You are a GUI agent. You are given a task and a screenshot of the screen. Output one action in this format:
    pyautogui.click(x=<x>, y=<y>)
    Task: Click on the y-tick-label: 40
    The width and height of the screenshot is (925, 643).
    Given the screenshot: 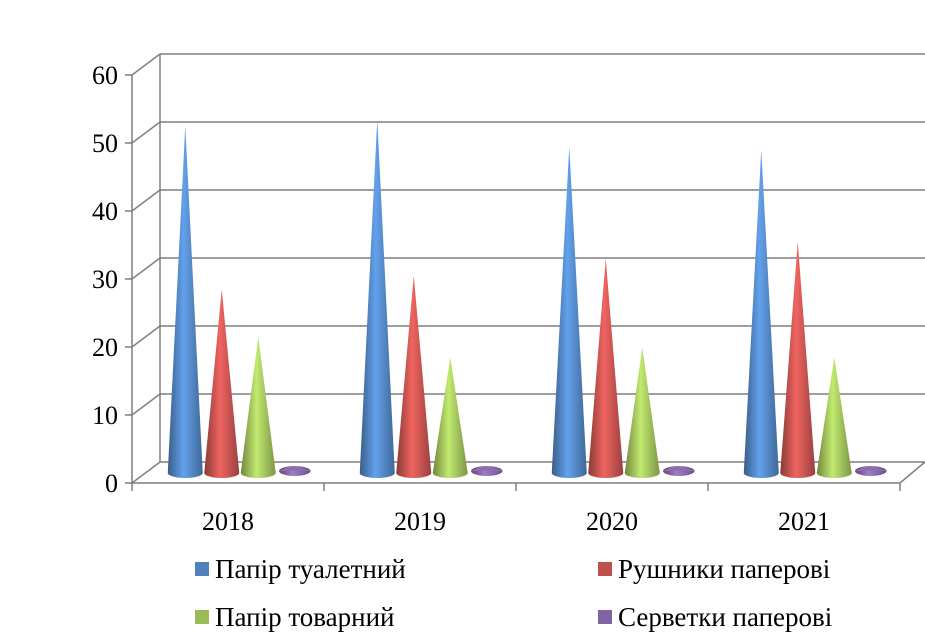 What is the action you would take?
    pyautogui.click(x=105, y=211)
    